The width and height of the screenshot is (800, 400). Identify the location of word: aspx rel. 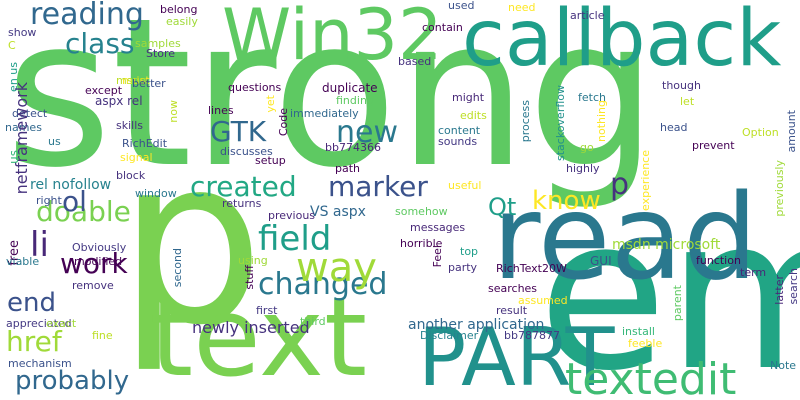
(119, 101).